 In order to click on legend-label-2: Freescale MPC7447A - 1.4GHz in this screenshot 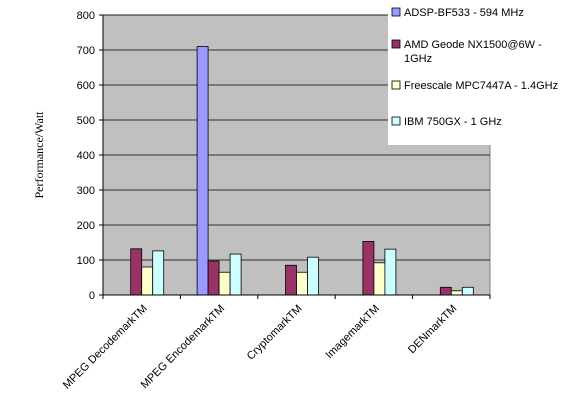, I will do `click(481, 86)`.